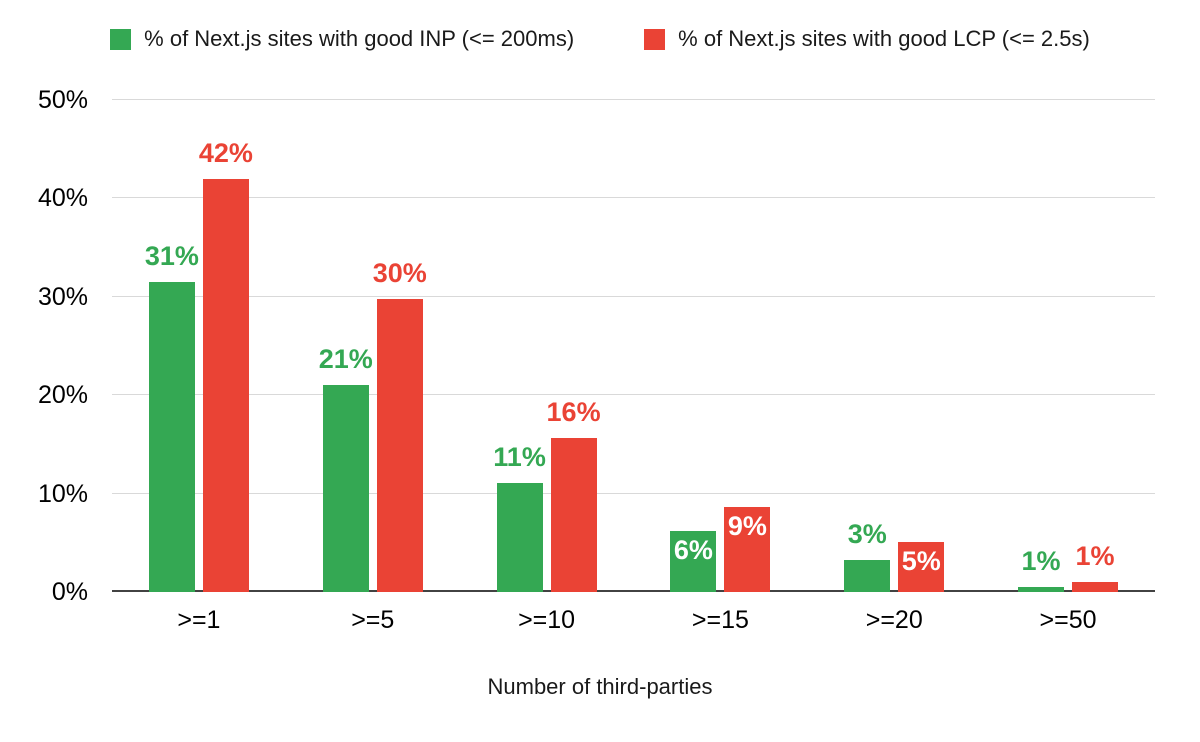 Image resolution: width=1200 pixels, height=742 pixels. Describe the element at coordinates (225, 152) in the screenshot. I see `value-label: 42%` at that location.